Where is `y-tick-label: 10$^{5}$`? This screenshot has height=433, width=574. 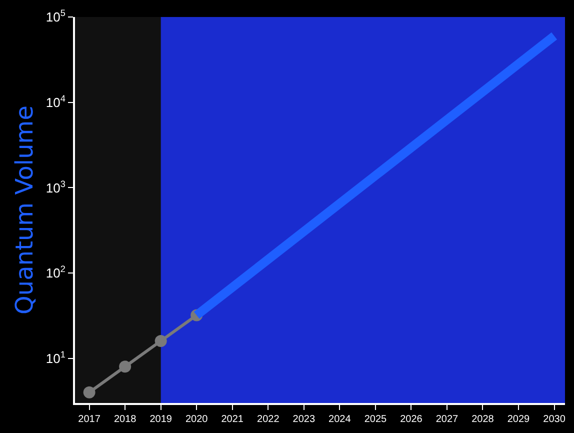
y-tick-label: 10$^{5}$ is located at coordinates (56, 16).